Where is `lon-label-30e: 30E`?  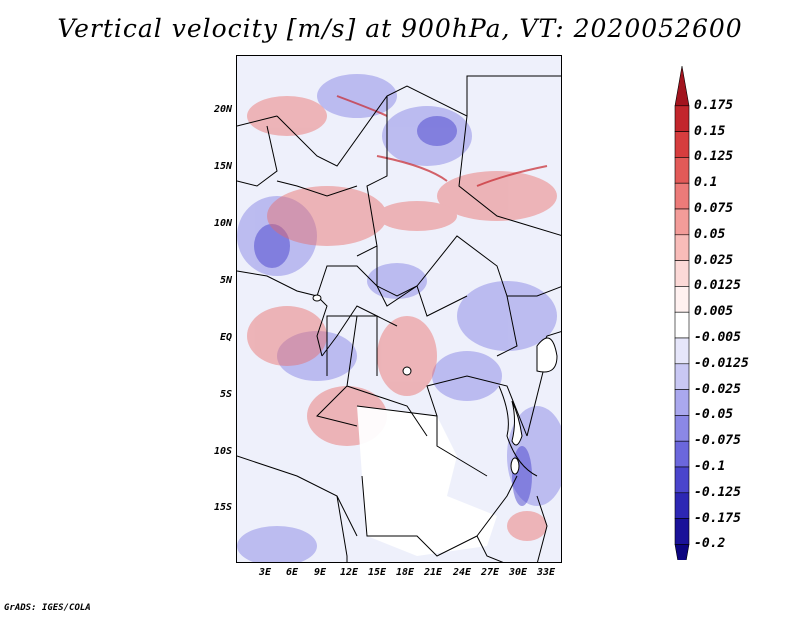
lon-label-30e: 30E is located at coordinates (518, 572).